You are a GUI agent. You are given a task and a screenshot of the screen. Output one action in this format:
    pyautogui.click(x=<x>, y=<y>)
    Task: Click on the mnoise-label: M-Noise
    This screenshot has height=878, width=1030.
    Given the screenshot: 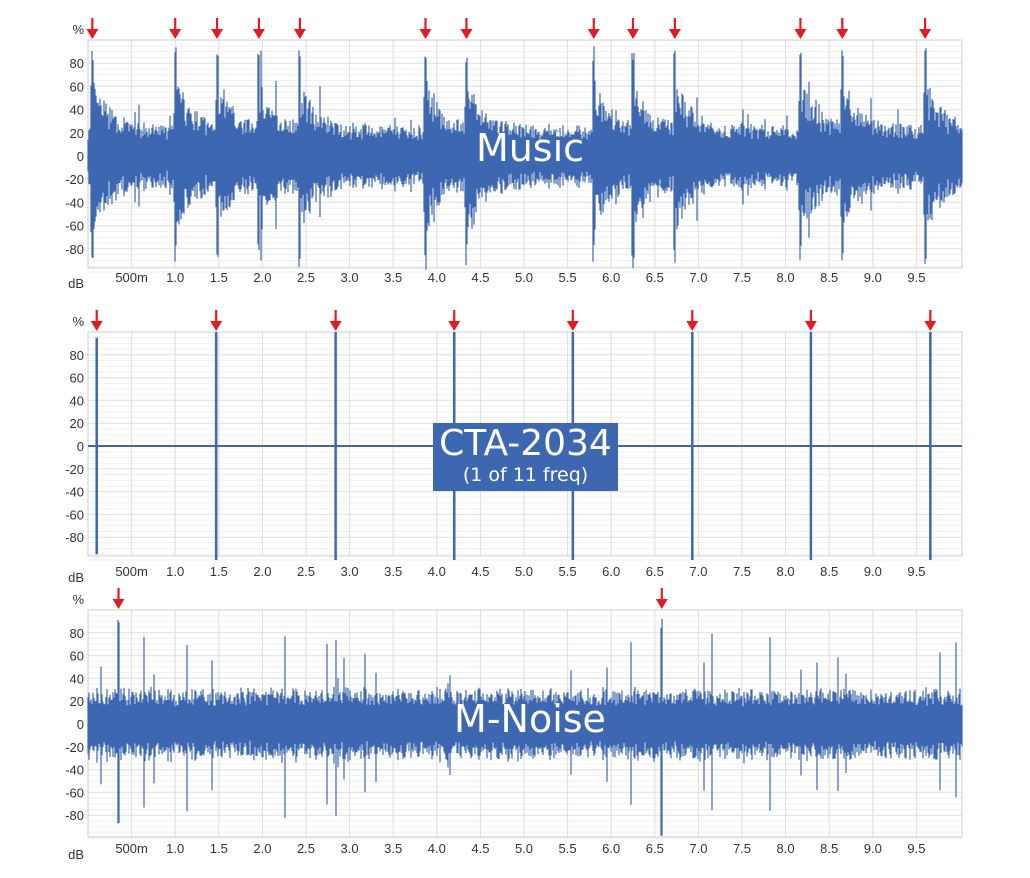 What is the action you would take?
    pyautogui.click(x=530, y=719)
    